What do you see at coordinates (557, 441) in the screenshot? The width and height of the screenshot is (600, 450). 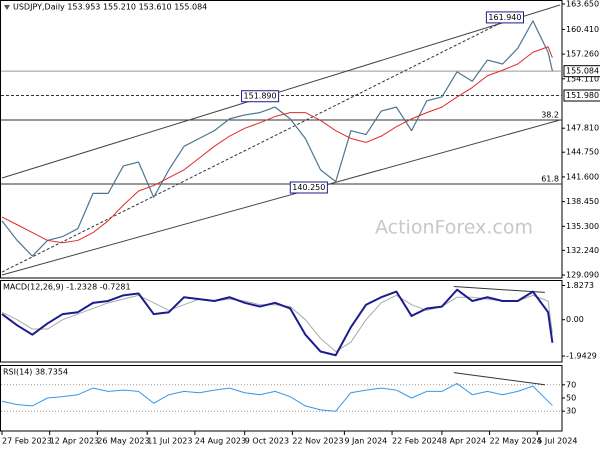 I see `x-tick-label: 5 Jul 2024` at bounding box center [557, 441].